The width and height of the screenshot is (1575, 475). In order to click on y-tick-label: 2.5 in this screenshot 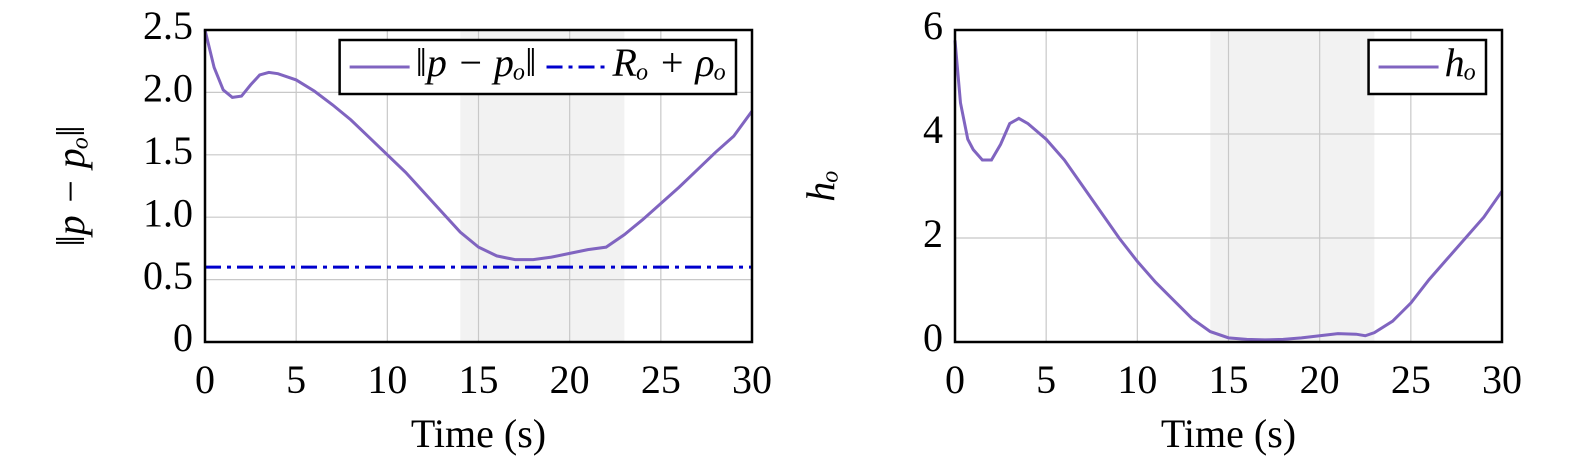, I will do `click(168, 25)`.